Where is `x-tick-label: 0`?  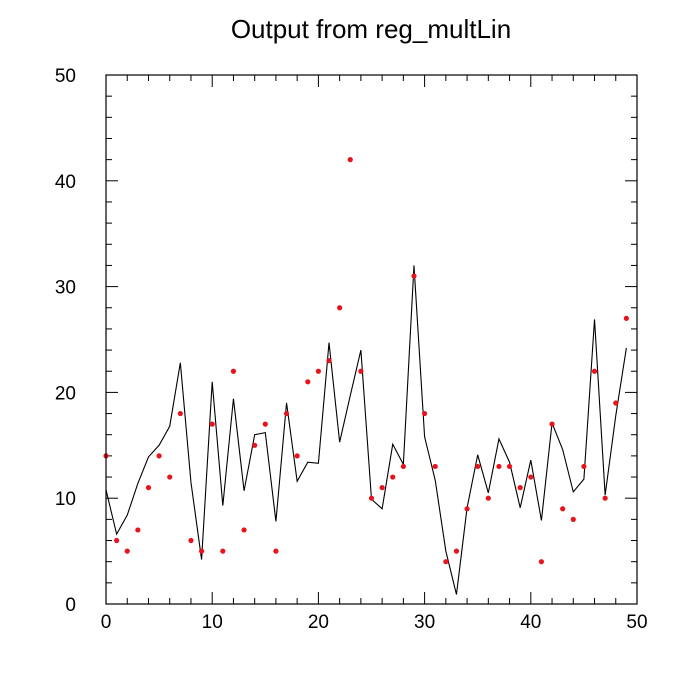
x-tick-label: 0 is located at coordinates (106, 622).